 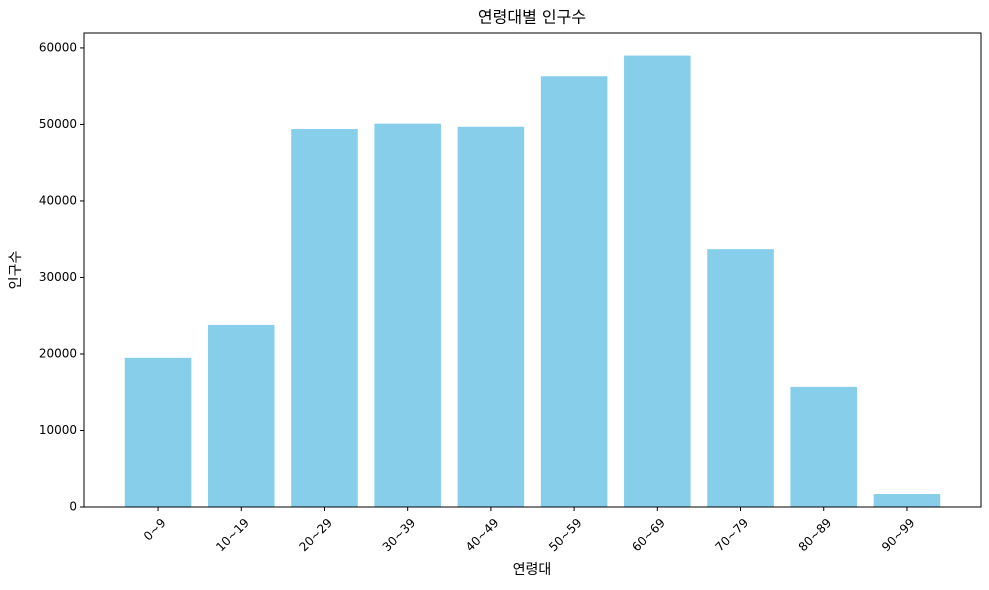 What do you see at coordinates (58, 353) in the screenshot?
I see `y-tick-label: 20000` at bounding box center [58, 353].